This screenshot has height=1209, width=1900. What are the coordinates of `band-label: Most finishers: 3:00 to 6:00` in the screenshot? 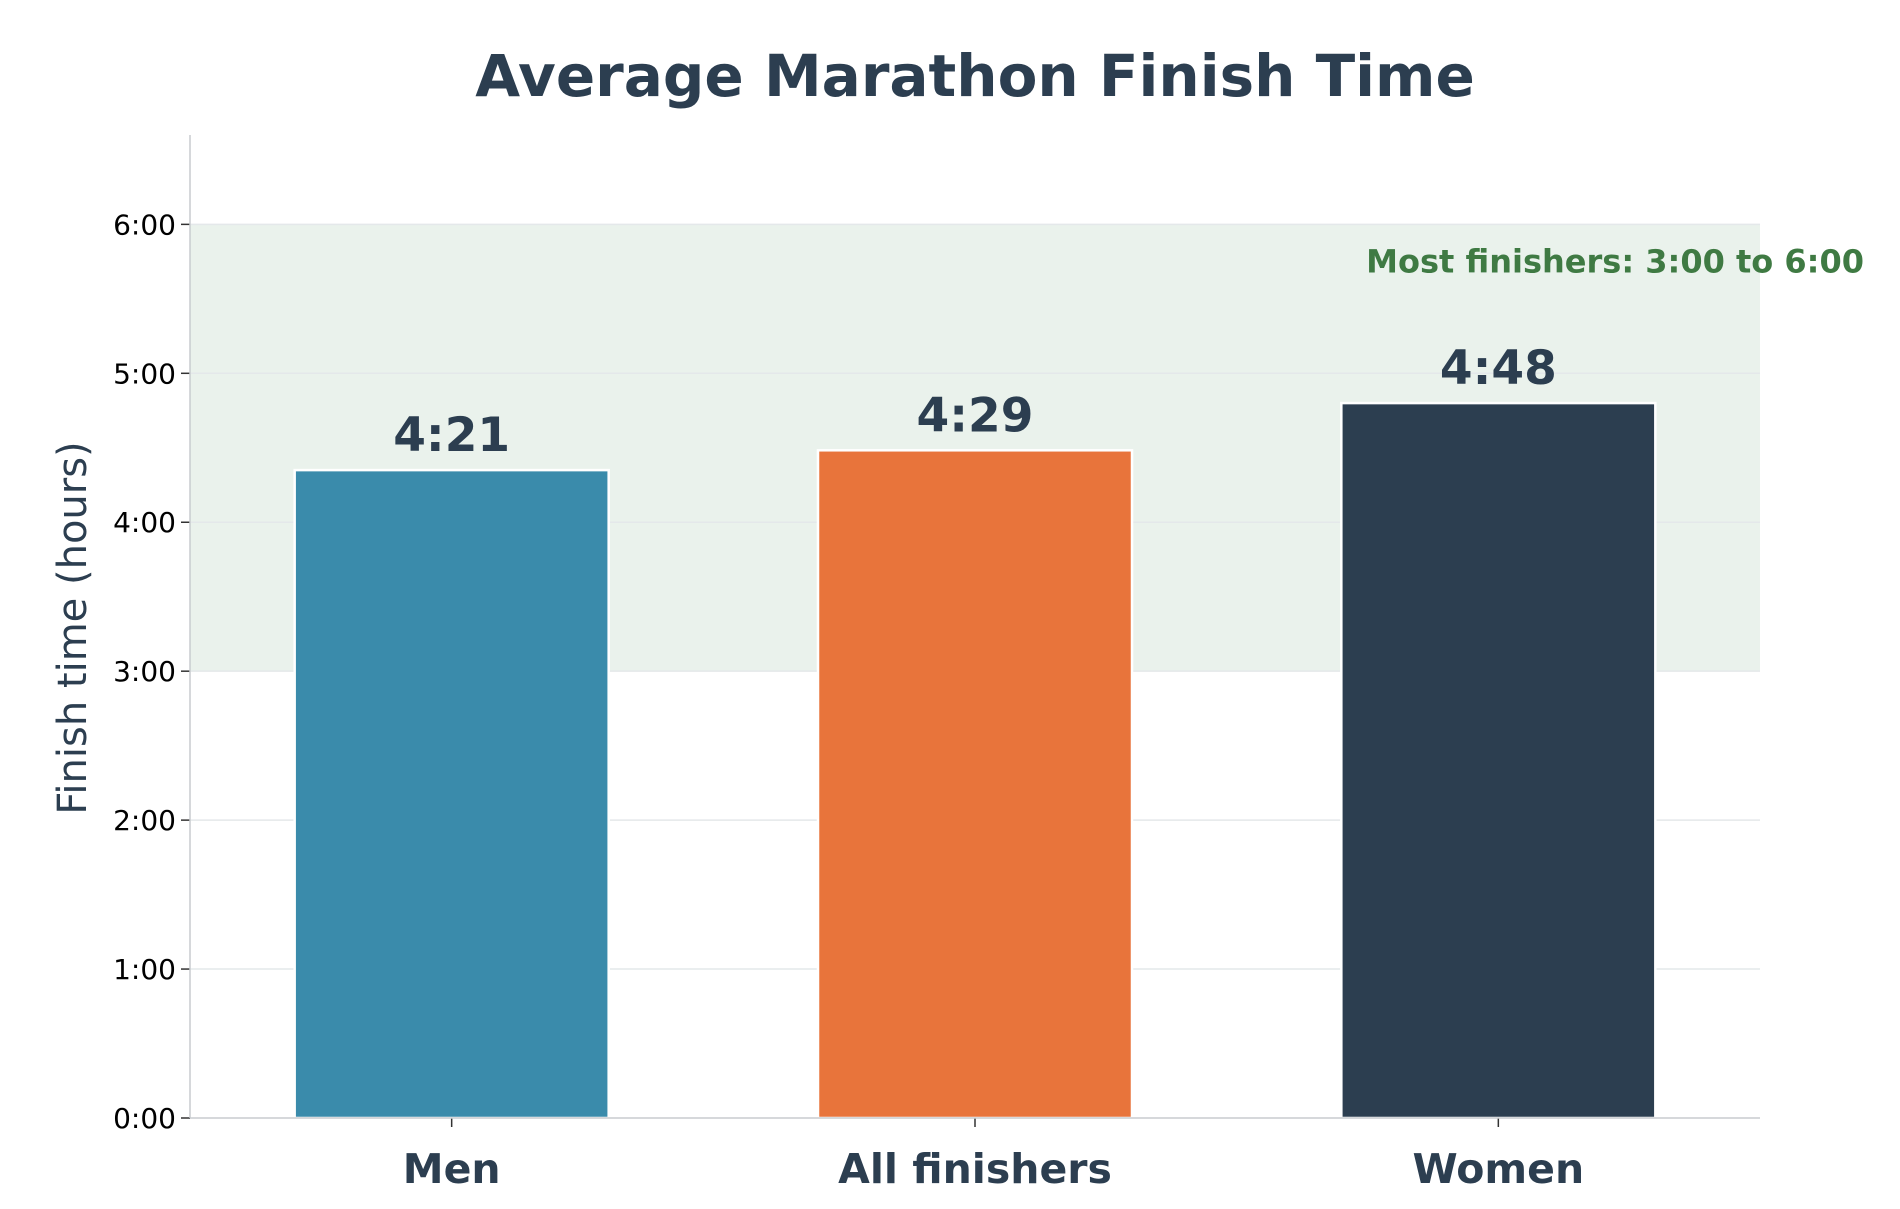 It's located at (1615, 261).